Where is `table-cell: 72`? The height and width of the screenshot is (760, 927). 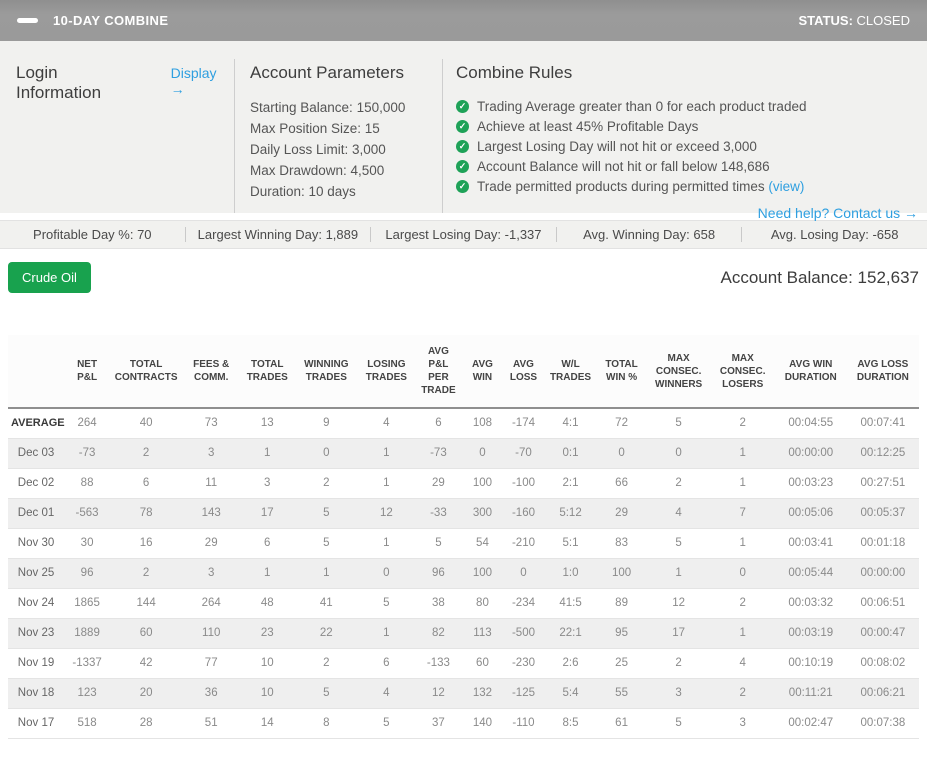
table-cell: 72 is located at coordinates (621, 423).